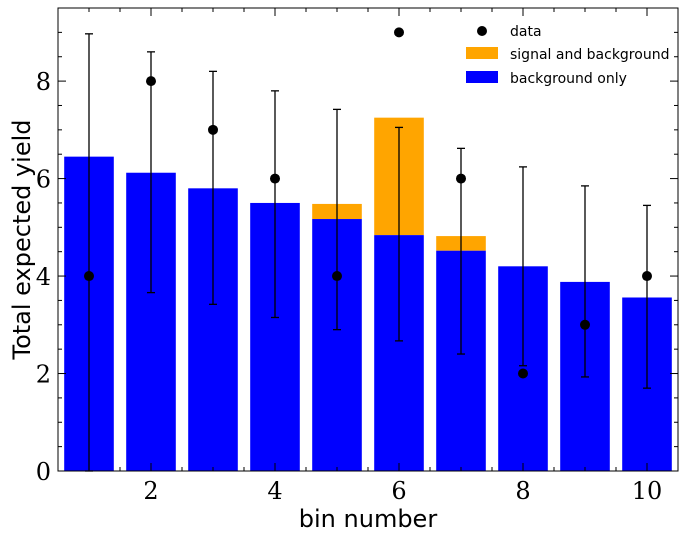 This screenshot has width=687, height=541. Describe the element at coordinates (150, 491) in the screenshot. I see `x-tick-label-2: 2` at that location.